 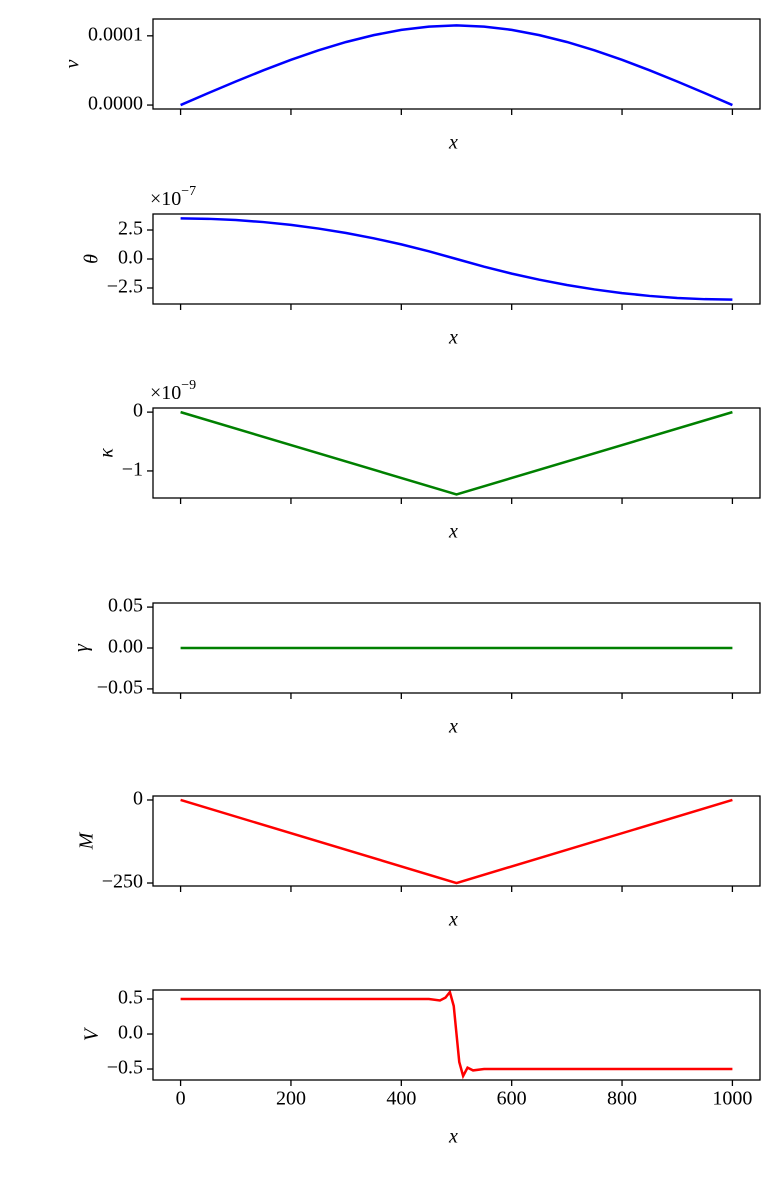 I want to click on y-axis-label: γ, so click(x=81, y=647).